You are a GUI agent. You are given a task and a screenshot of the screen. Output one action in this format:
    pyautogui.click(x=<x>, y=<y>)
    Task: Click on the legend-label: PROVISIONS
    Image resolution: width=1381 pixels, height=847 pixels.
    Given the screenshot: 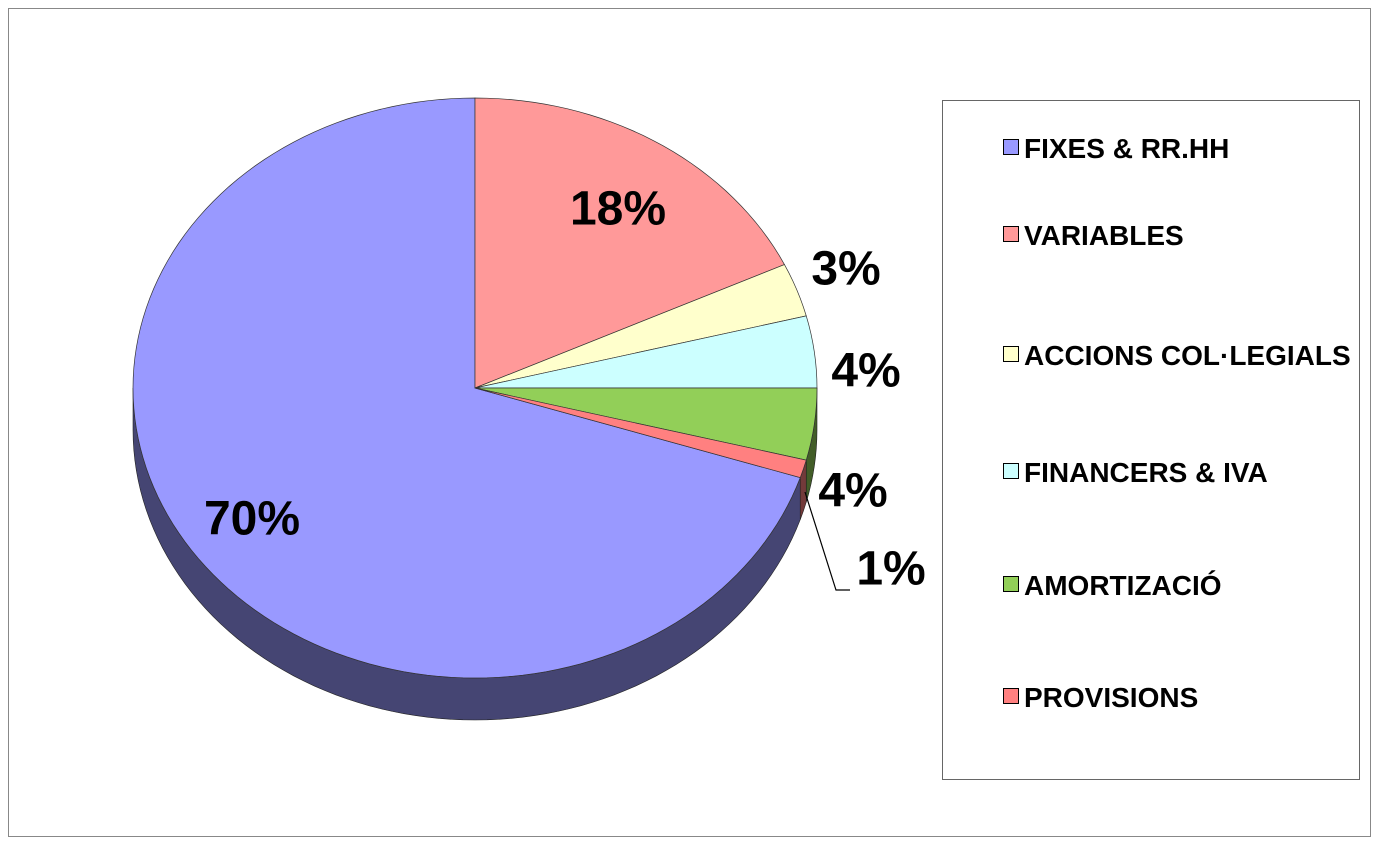 What is the action you would take?
    pyautogui.click(x=1111, y=697)
    